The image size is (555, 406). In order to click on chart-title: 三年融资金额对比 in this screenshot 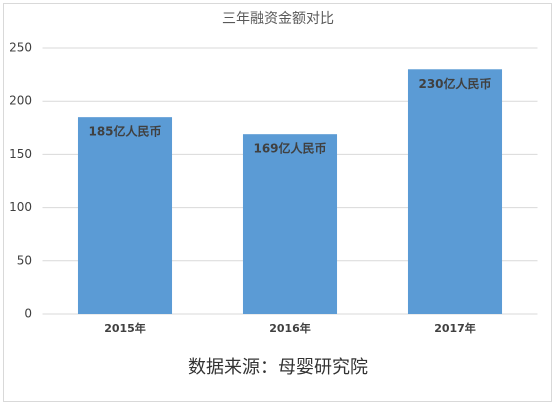, I will do `click(278, 19)`.